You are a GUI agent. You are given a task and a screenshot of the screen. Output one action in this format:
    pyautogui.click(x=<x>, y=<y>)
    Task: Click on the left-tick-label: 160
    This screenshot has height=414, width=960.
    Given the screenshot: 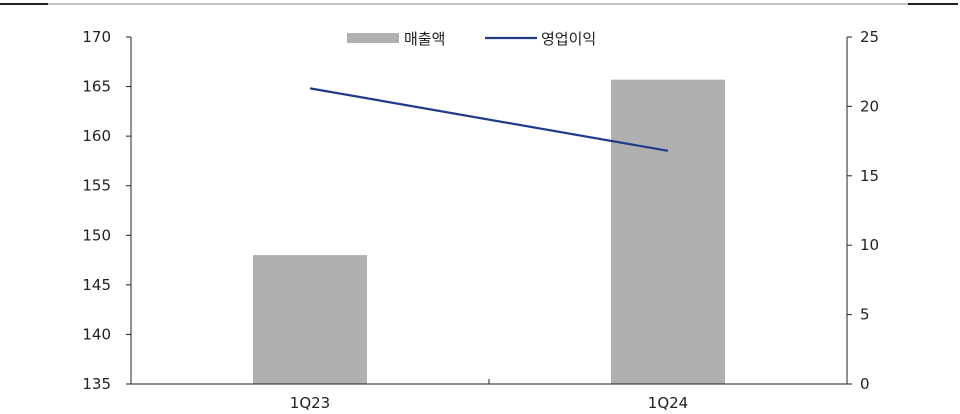 What is the action you would take?
    pyautogui.click(x=96, y=136)
    